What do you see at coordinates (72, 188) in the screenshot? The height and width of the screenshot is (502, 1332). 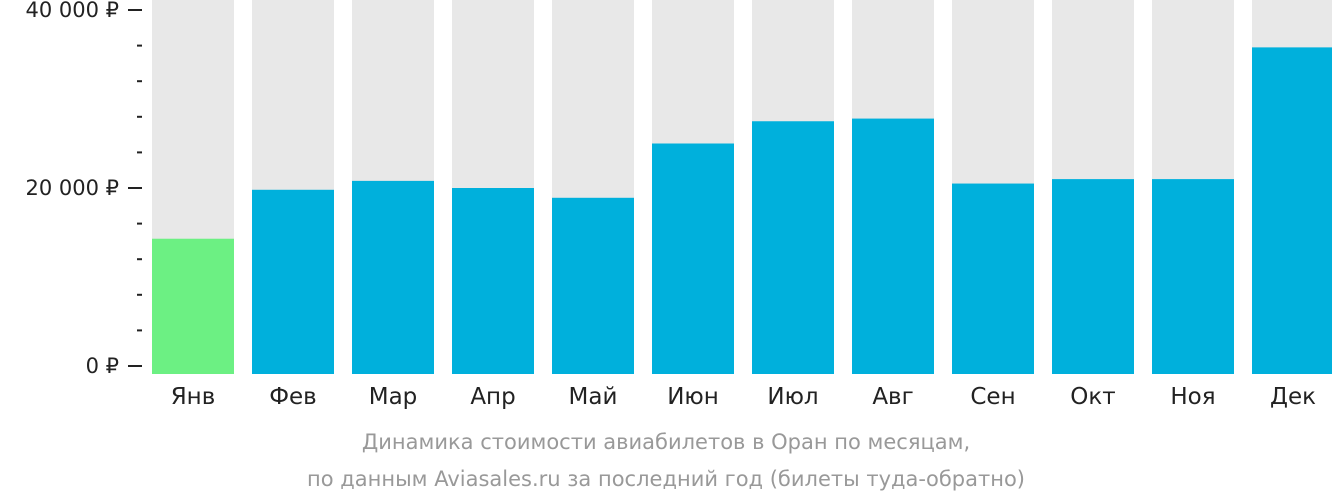 I see `y-tick-label: 20 000 ₽` at bounding box center [72, 188].